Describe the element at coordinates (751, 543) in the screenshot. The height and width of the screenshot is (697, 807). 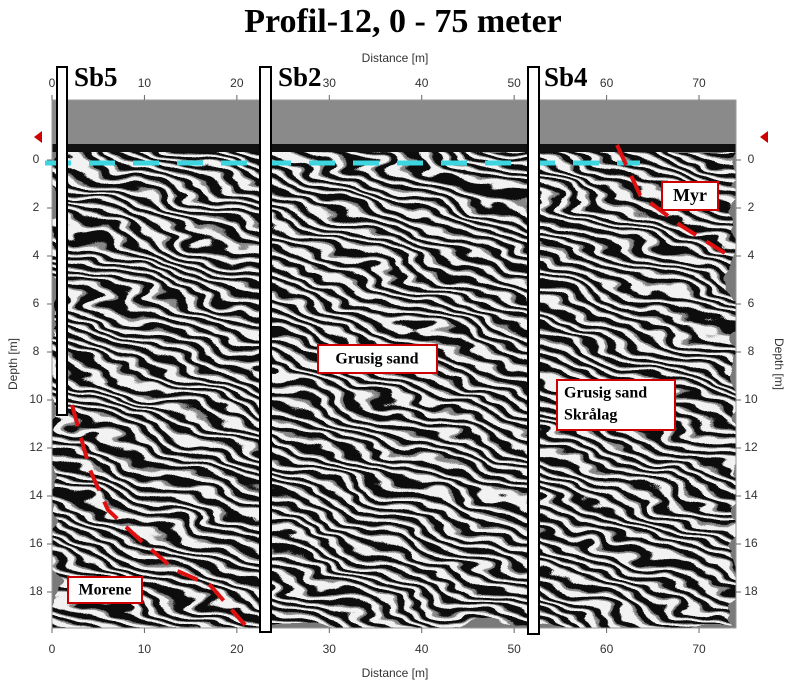
I see `y-tick-label-right: 16` at that location.